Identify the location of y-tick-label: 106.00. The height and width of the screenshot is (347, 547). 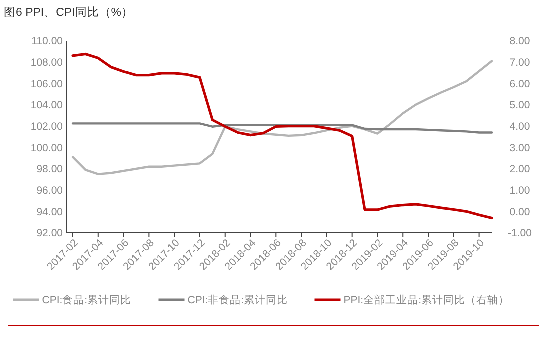
(47, 84).